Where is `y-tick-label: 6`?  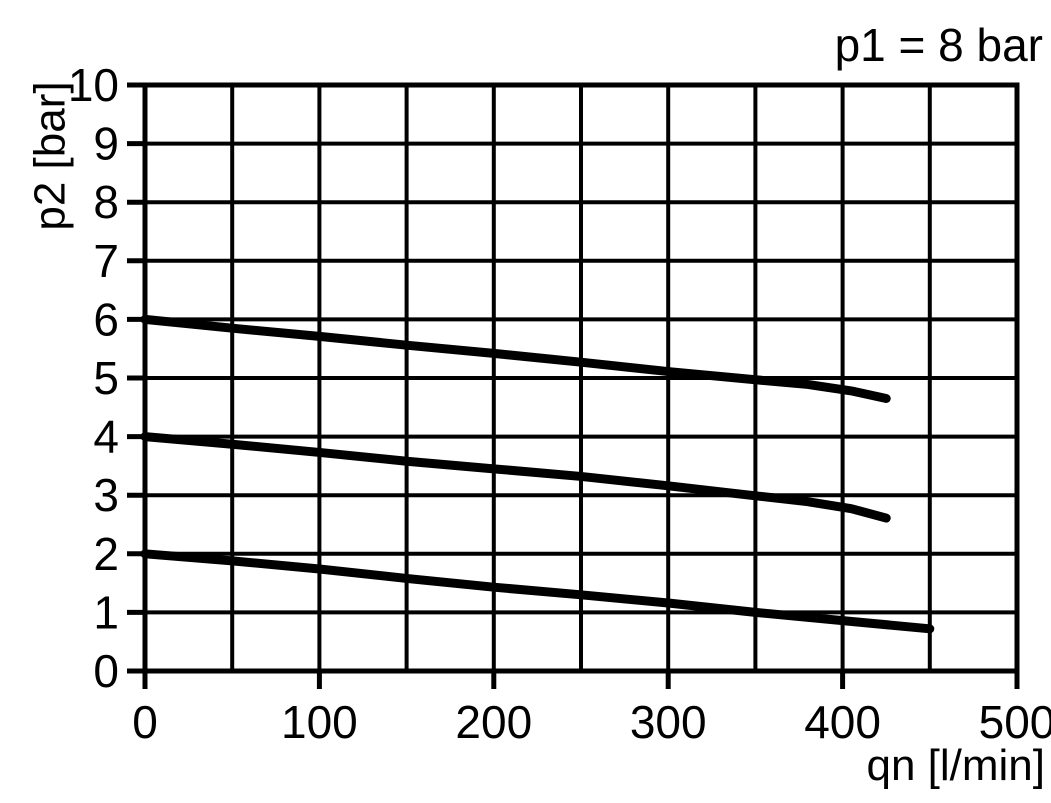 y-tick-label: 6 is located at coordinates (106, 319).